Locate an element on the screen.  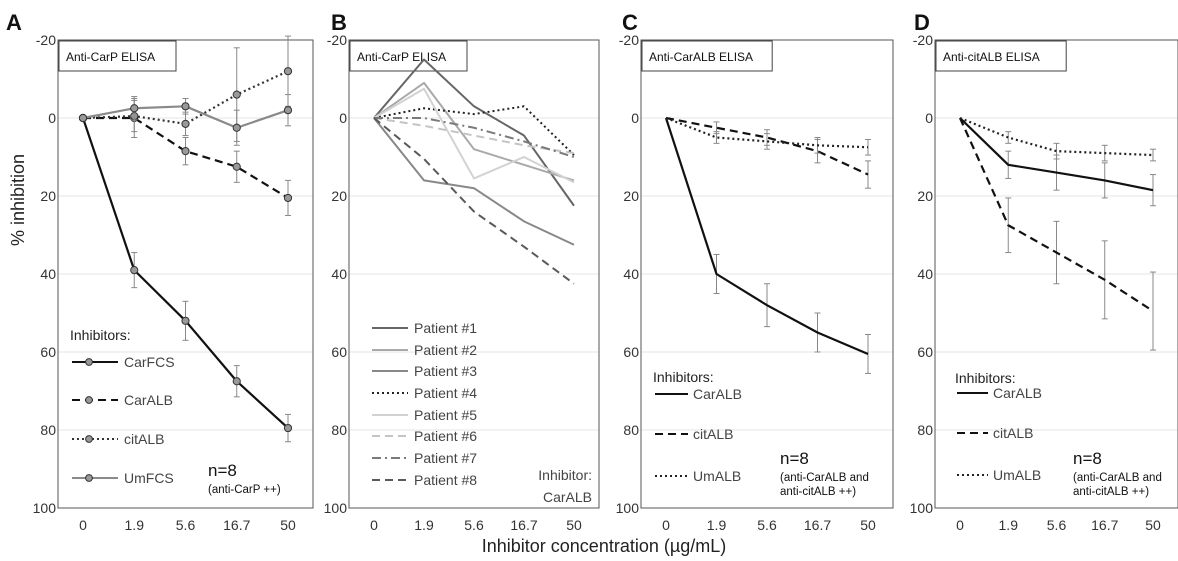
legend-label: Patient #8 is located at coordinates (445, 480).